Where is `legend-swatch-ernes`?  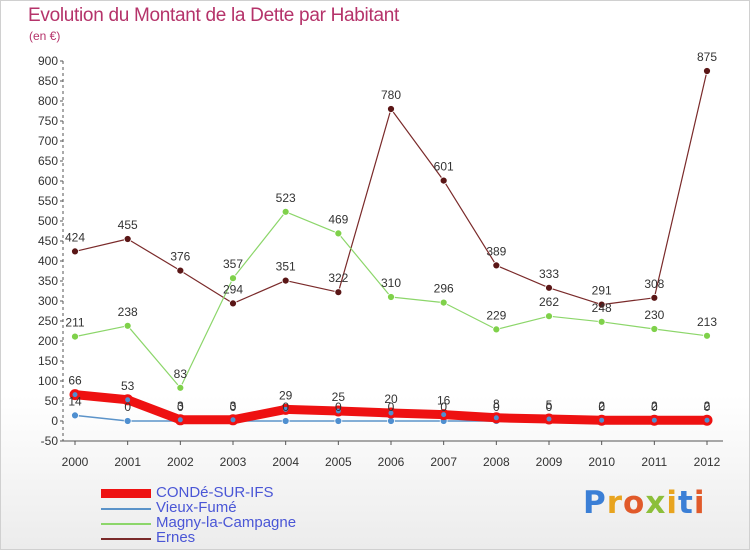
legend-swatch-ernes is located at coordinates (126, 539).